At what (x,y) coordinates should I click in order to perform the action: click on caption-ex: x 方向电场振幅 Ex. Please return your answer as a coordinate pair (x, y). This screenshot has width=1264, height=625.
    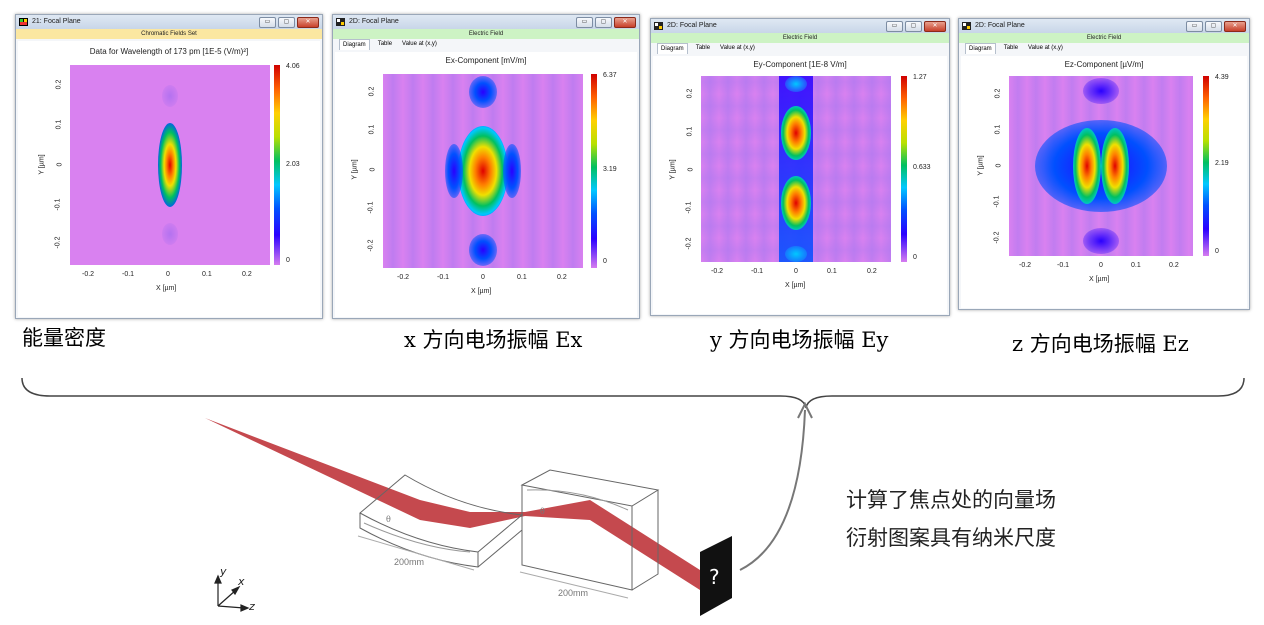
    Looking at the image, I should click on (493, 340).